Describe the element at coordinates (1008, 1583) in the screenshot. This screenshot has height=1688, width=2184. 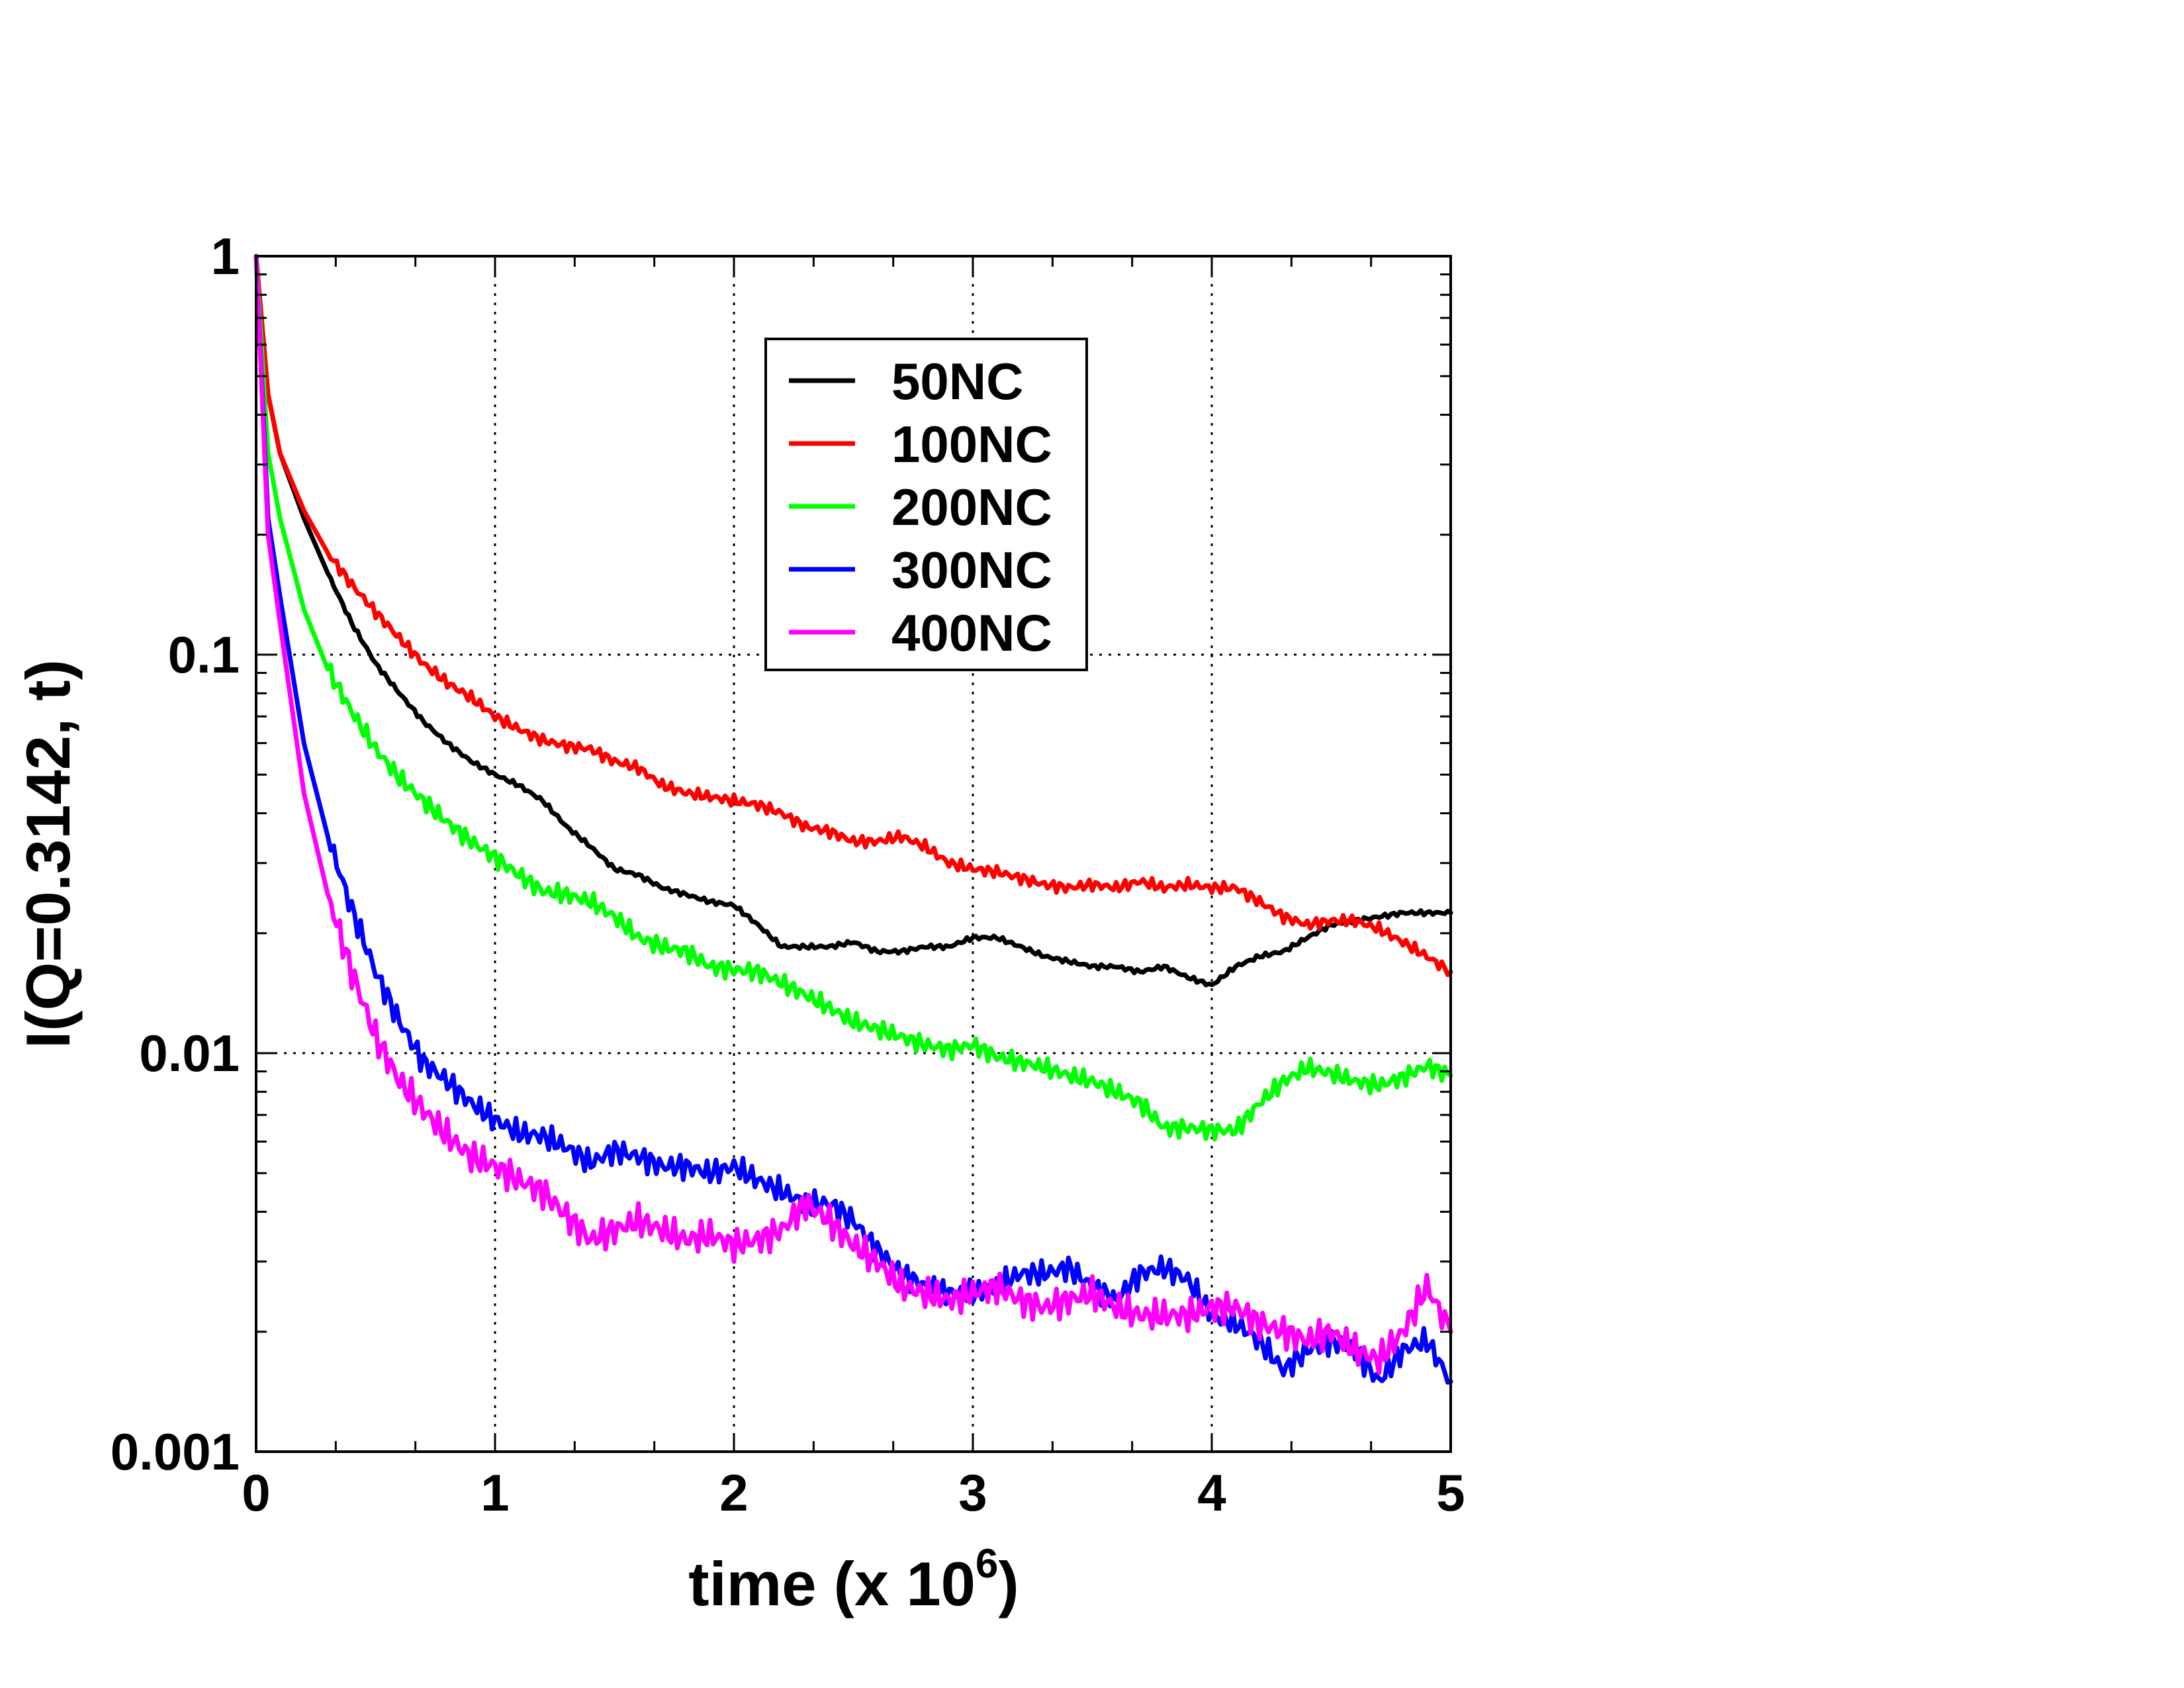
I see `x-axis-title-close: )` at that location.